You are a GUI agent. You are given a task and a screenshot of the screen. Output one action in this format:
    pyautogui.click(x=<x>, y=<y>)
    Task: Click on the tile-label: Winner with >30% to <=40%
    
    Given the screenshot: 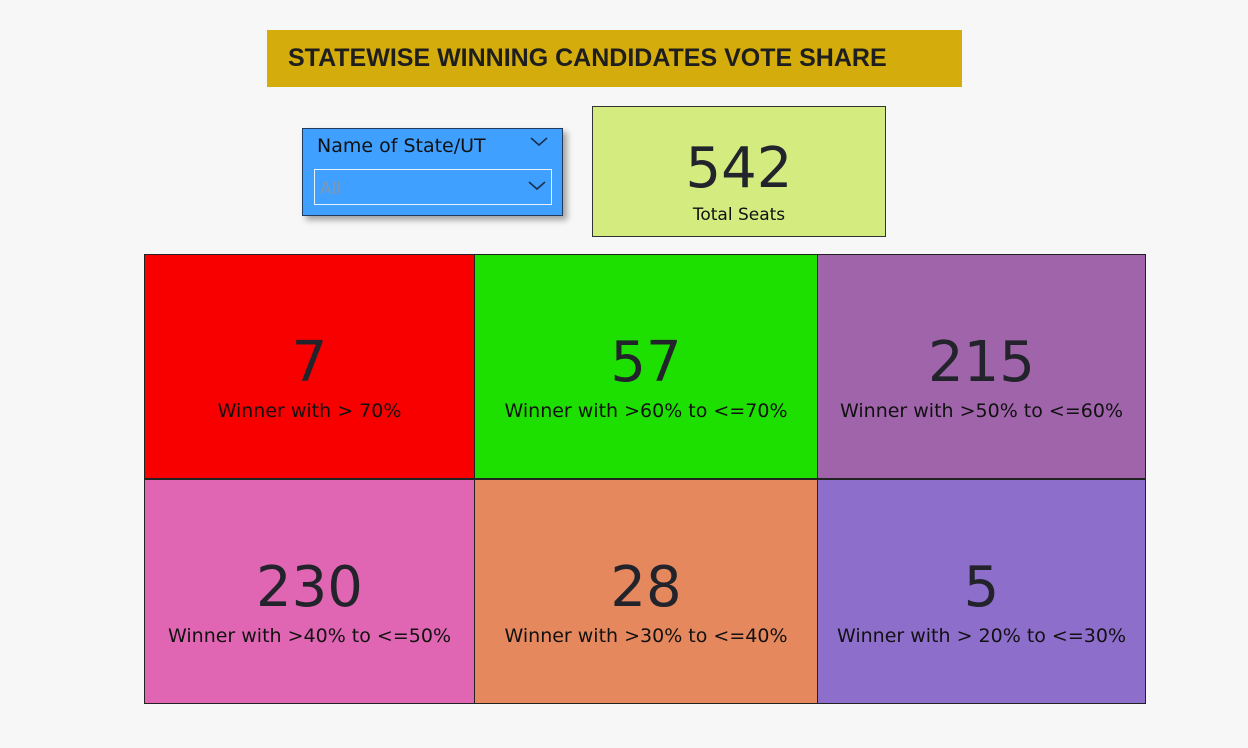 What is the action you would take?
    pyautogui.click(x=646, y=636)
    